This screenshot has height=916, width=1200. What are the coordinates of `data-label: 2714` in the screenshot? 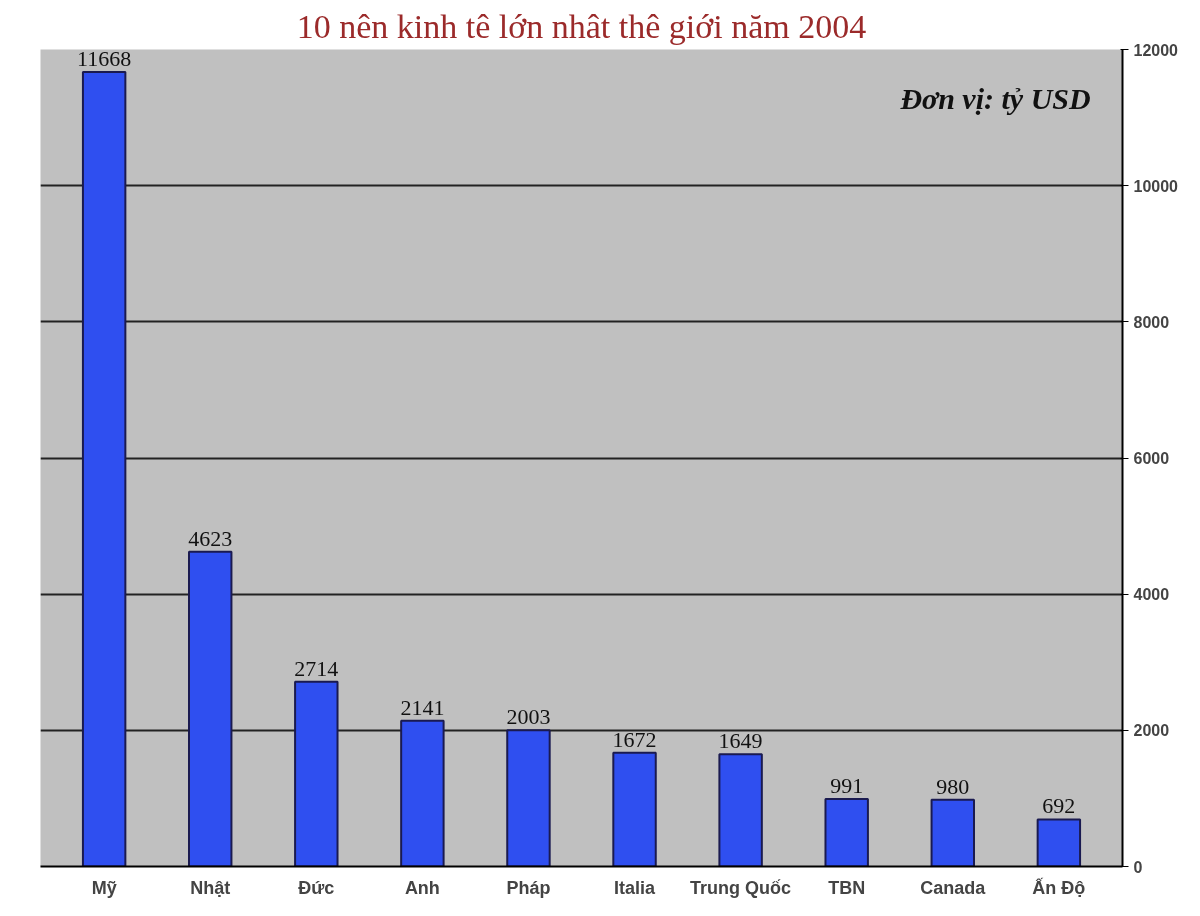 It's located at (316, 668).